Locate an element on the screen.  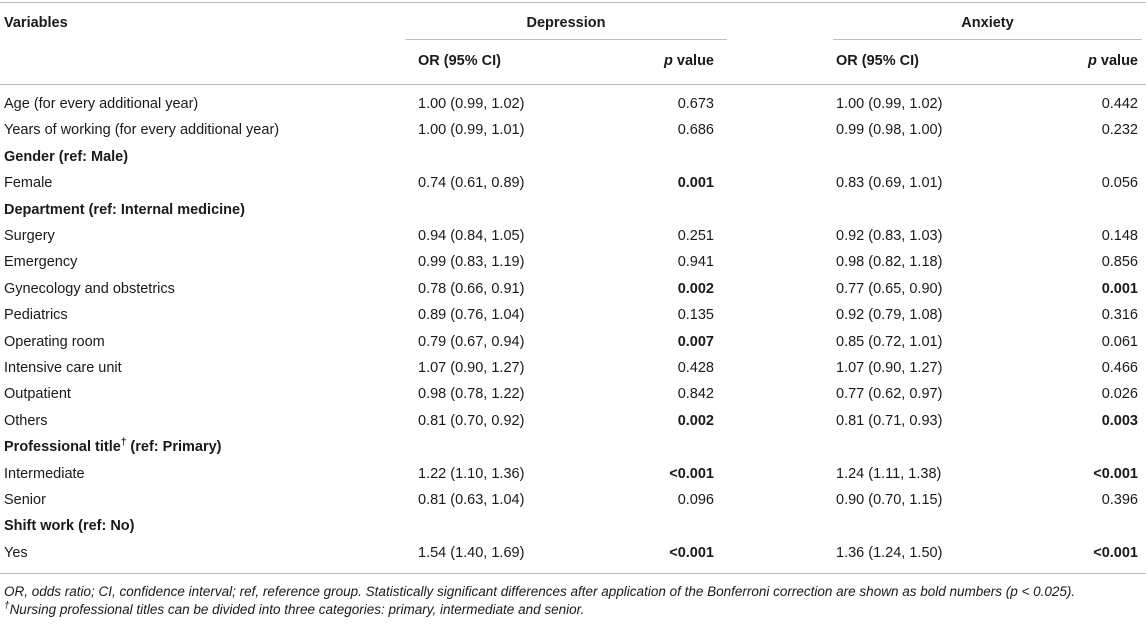
depression-p-cell: 0.428 is located at coordinates (695, 368).